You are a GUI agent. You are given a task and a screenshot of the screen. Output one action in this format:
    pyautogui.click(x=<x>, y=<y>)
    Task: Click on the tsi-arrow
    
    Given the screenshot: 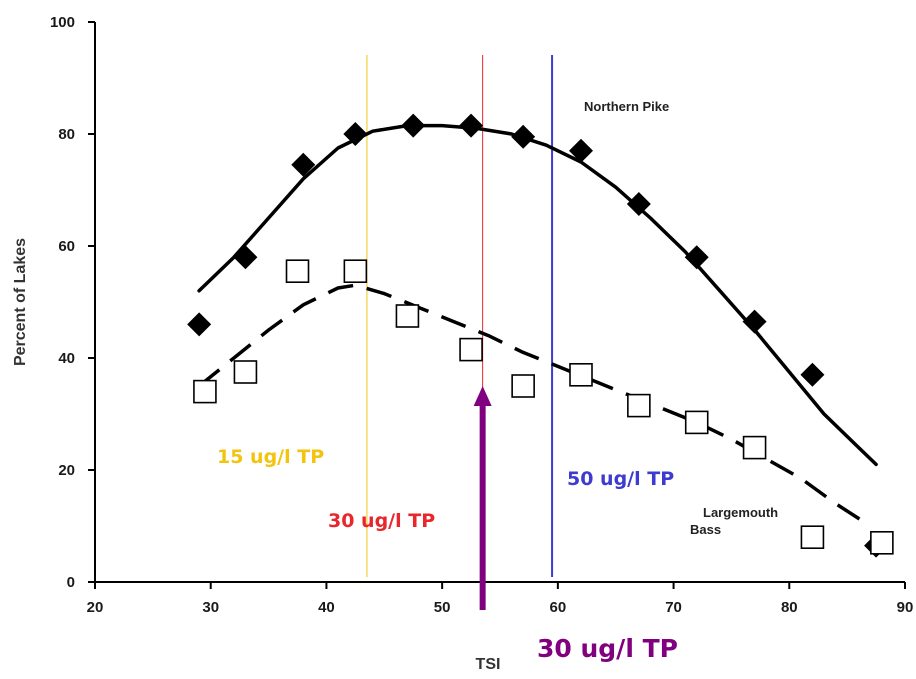 What is the action you would take?
    pyautogui.click(x=482, y=498)
    